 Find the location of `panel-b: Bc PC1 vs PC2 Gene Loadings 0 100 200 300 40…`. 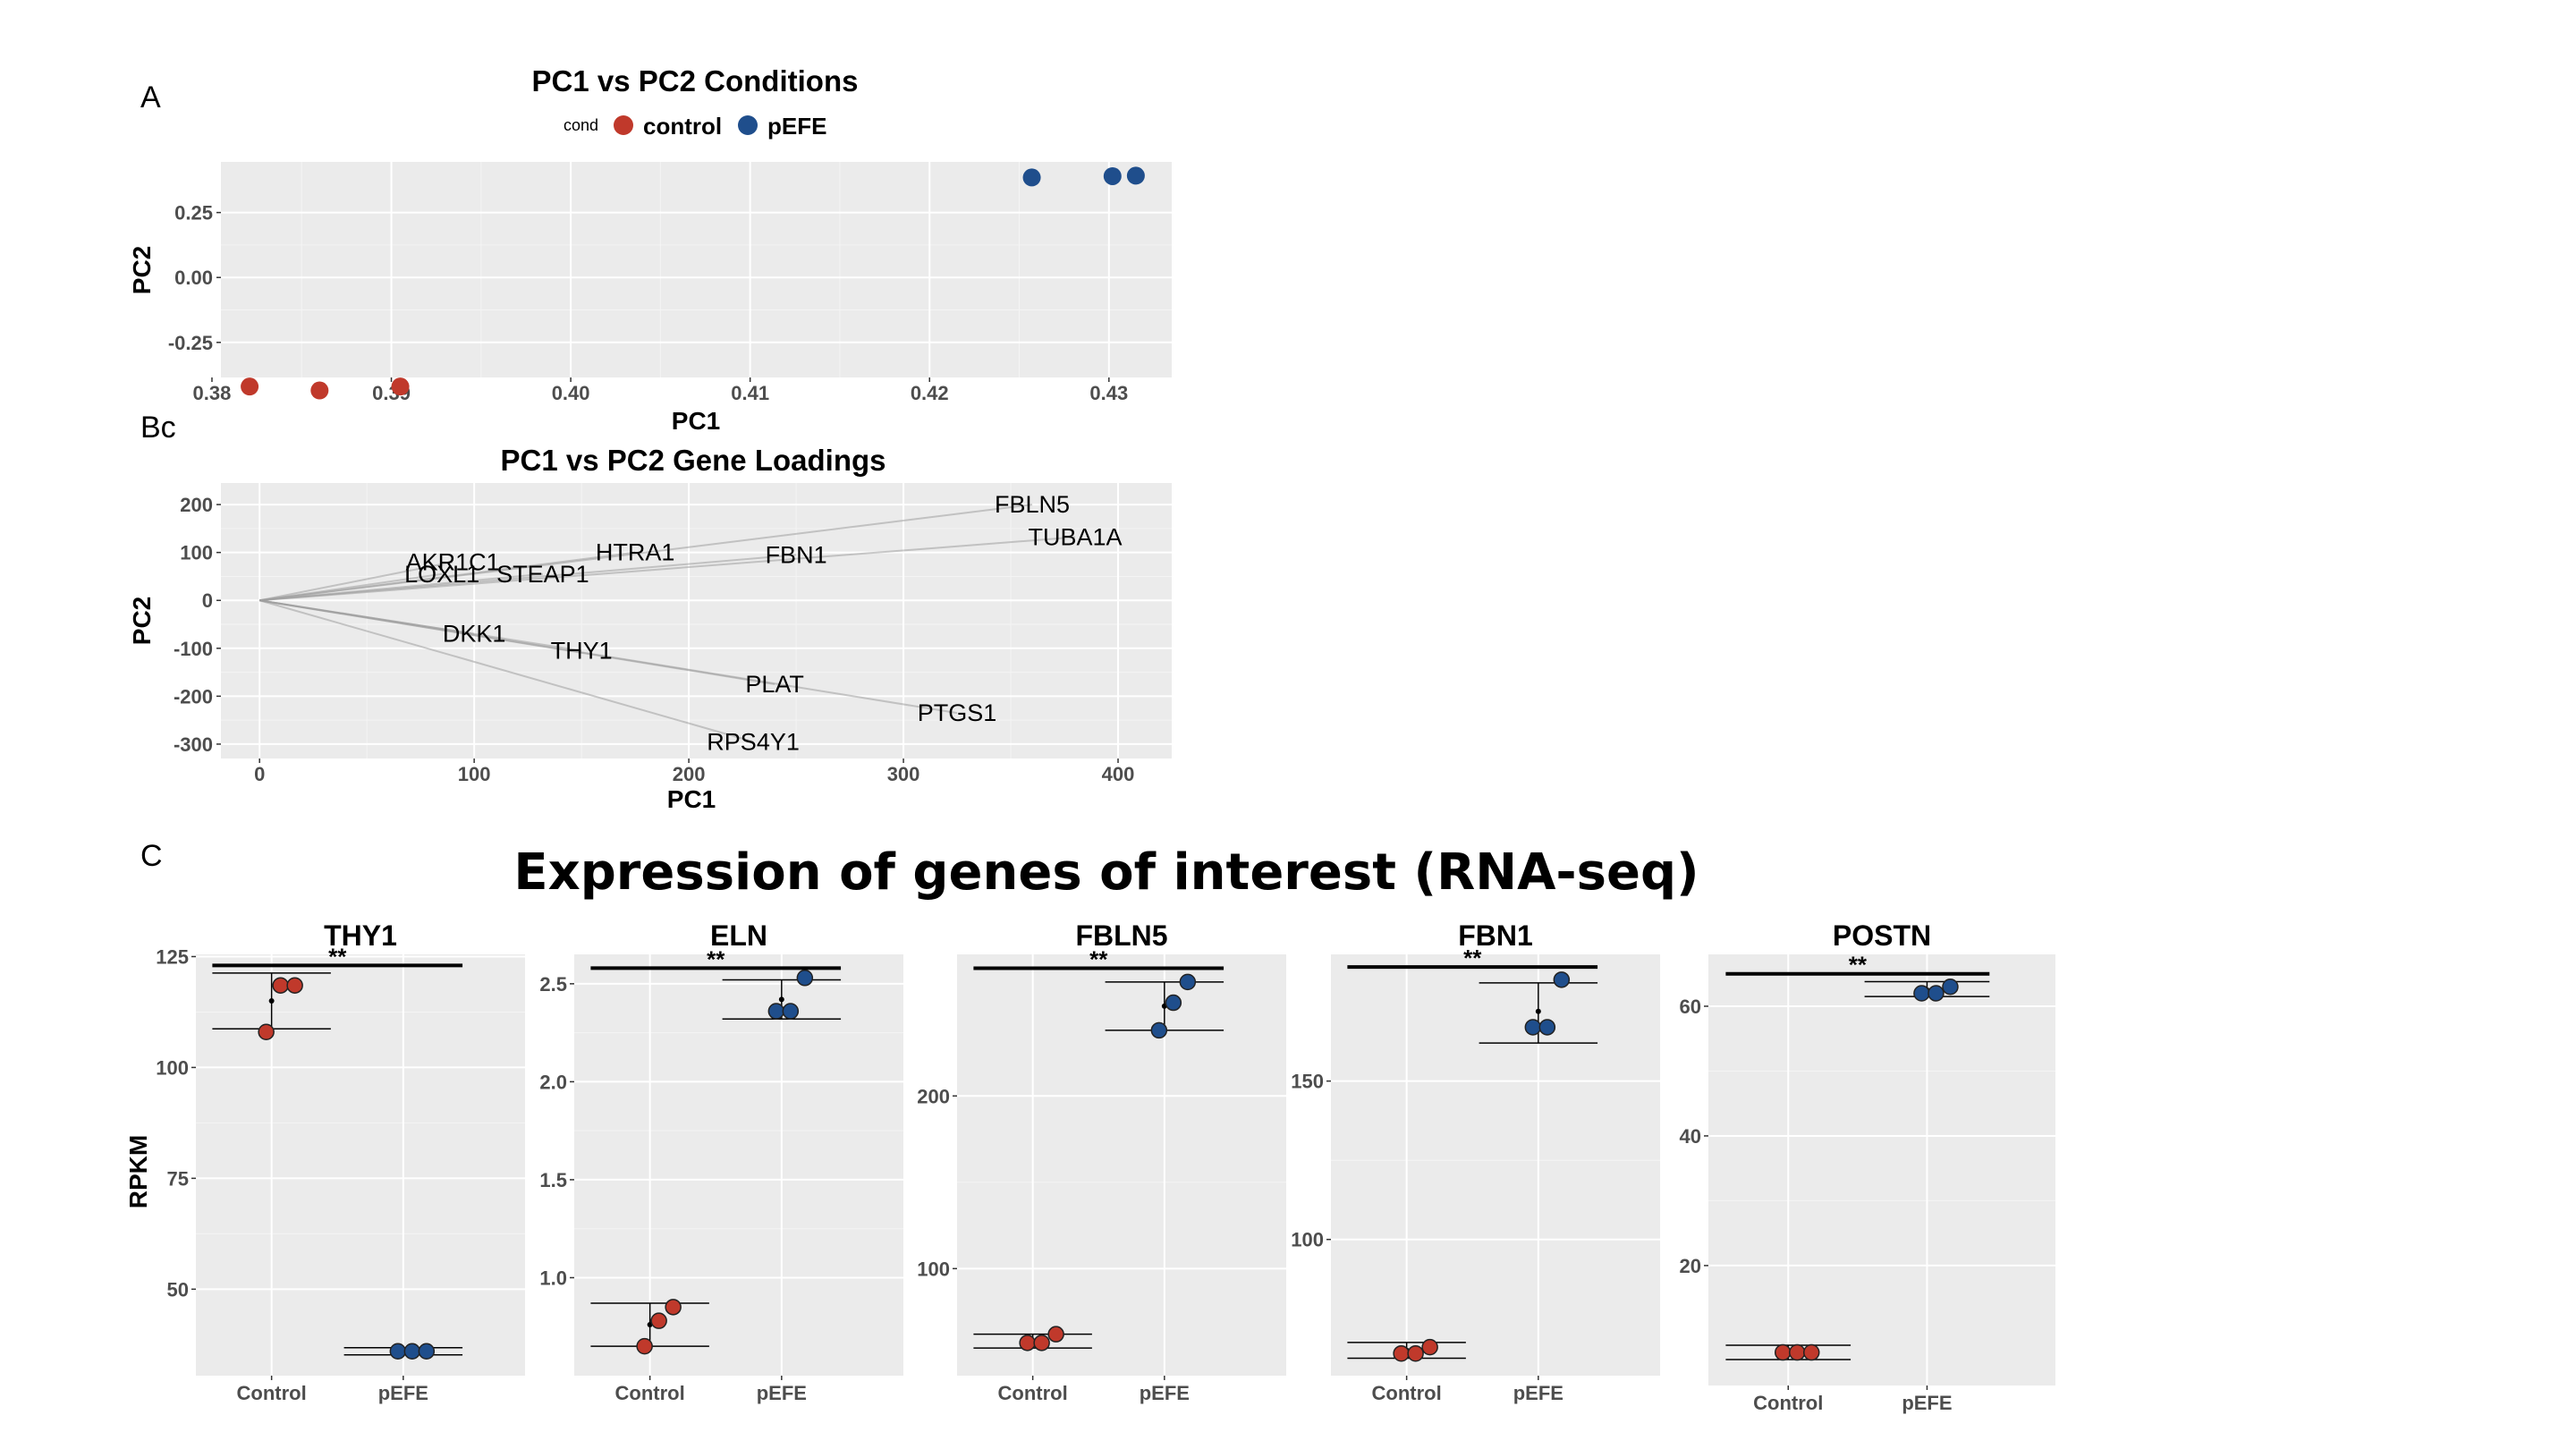

panel-b: Bc PC1 vs PC2 Gene Loadings 0 100 200 300 40… is located at coordinates (650, 612).